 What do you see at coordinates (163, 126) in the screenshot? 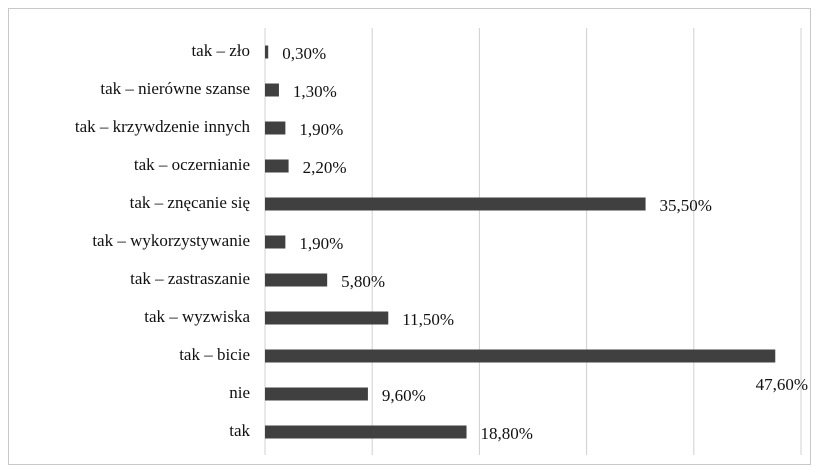
I see `category-label: tak – krzywdzenie innych` at bounding box center [163, 126].